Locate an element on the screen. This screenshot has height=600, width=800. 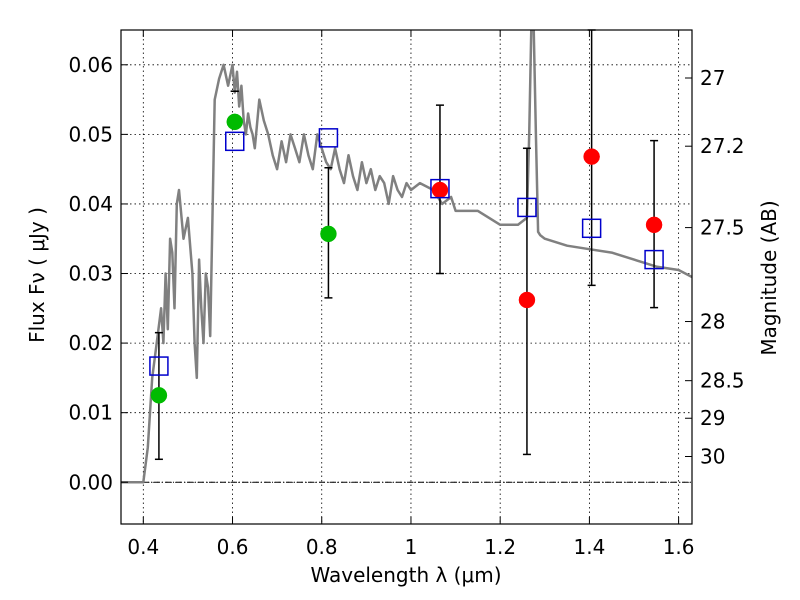
right-tick-label: 27 is located at coordinates (712, 78).